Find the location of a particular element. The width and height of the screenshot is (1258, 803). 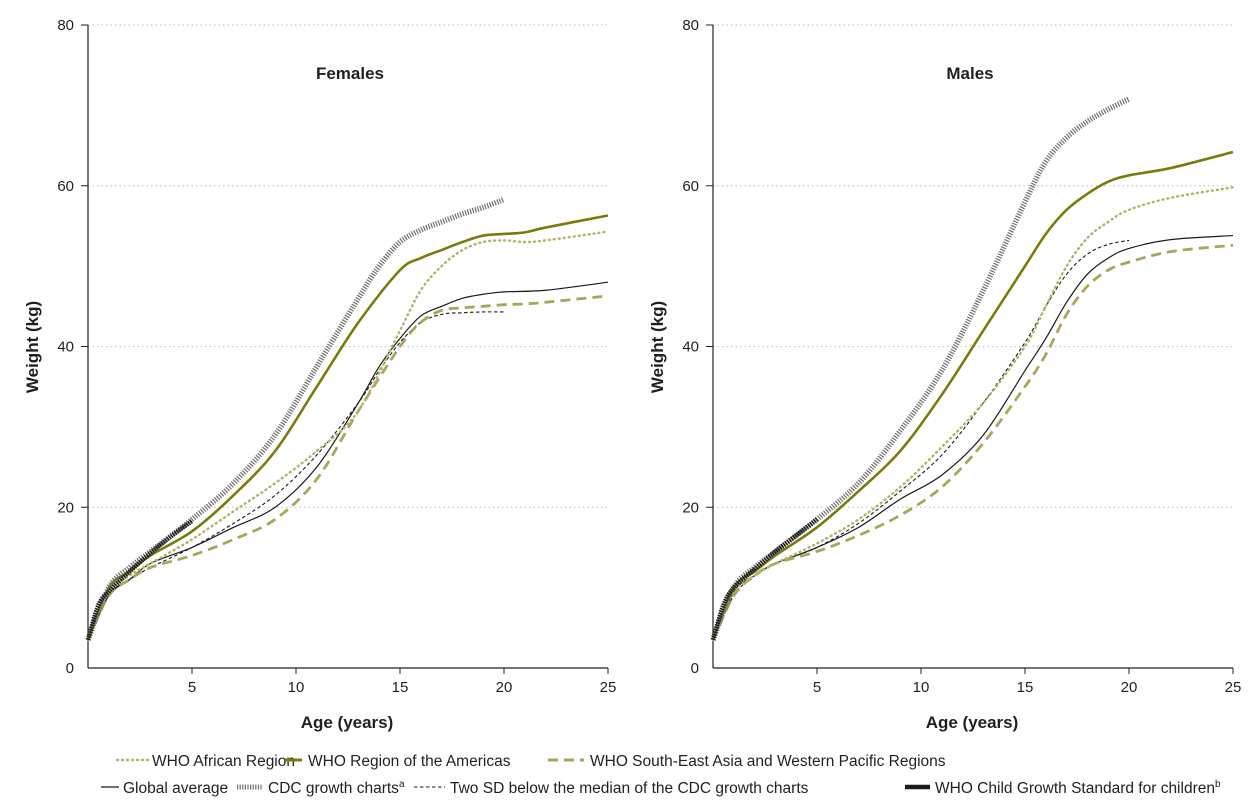

females-x-tick-label: 5 is located at coordinates (192, 687).